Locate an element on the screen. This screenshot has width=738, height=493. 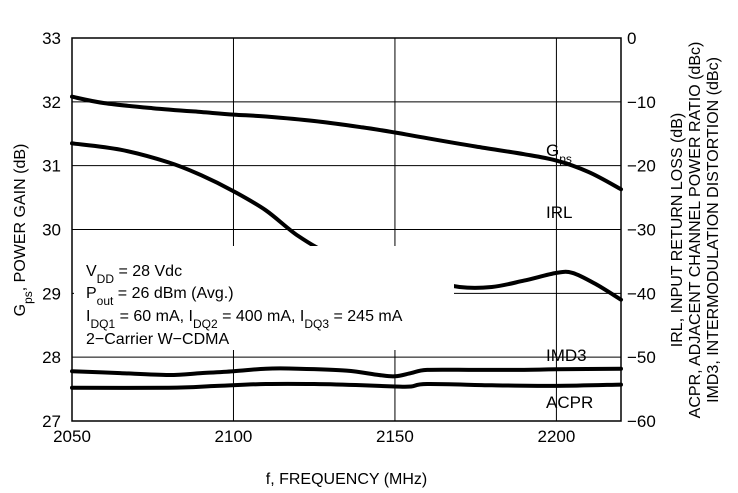
y-right-tick-label: −20 is located at coordinates (641, 166).